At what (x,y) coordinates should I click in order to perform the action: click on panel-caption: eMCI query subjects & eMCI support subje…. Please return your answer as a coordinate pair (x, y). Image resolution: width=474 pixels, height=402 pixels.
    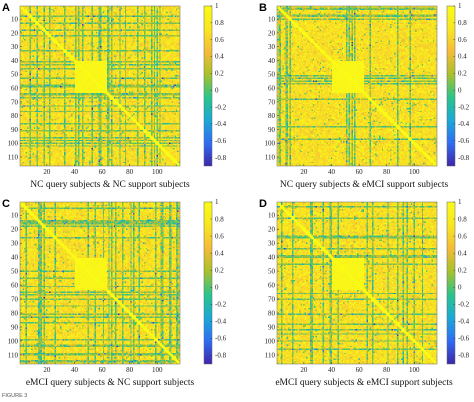
    Looking at the image, I should click on (364, 383).